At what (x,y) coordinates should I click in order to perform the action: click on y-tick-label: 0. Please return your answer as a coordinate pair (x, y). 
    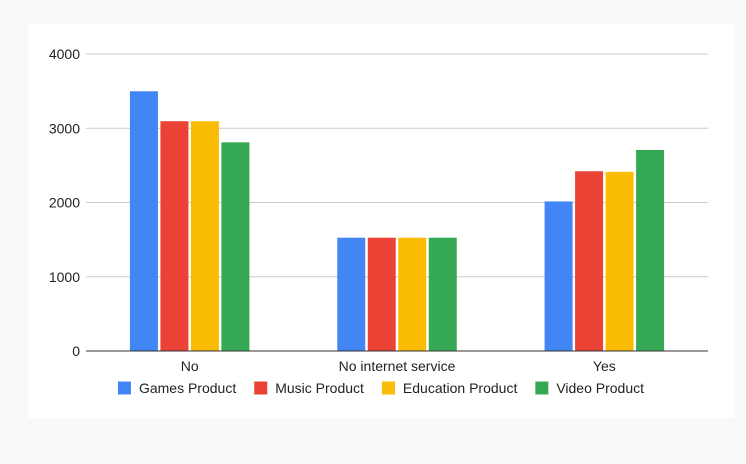
    Looking at the image, I should click on (76, 351).